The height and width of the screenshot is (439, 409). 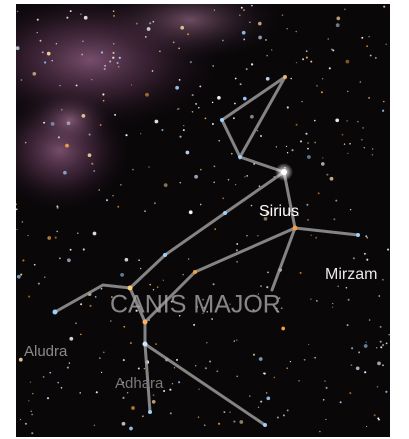 What do you see at coordinates (284, 172) in the screenshot?
I see `star-sirius-core` at bounding box center [284, 172].